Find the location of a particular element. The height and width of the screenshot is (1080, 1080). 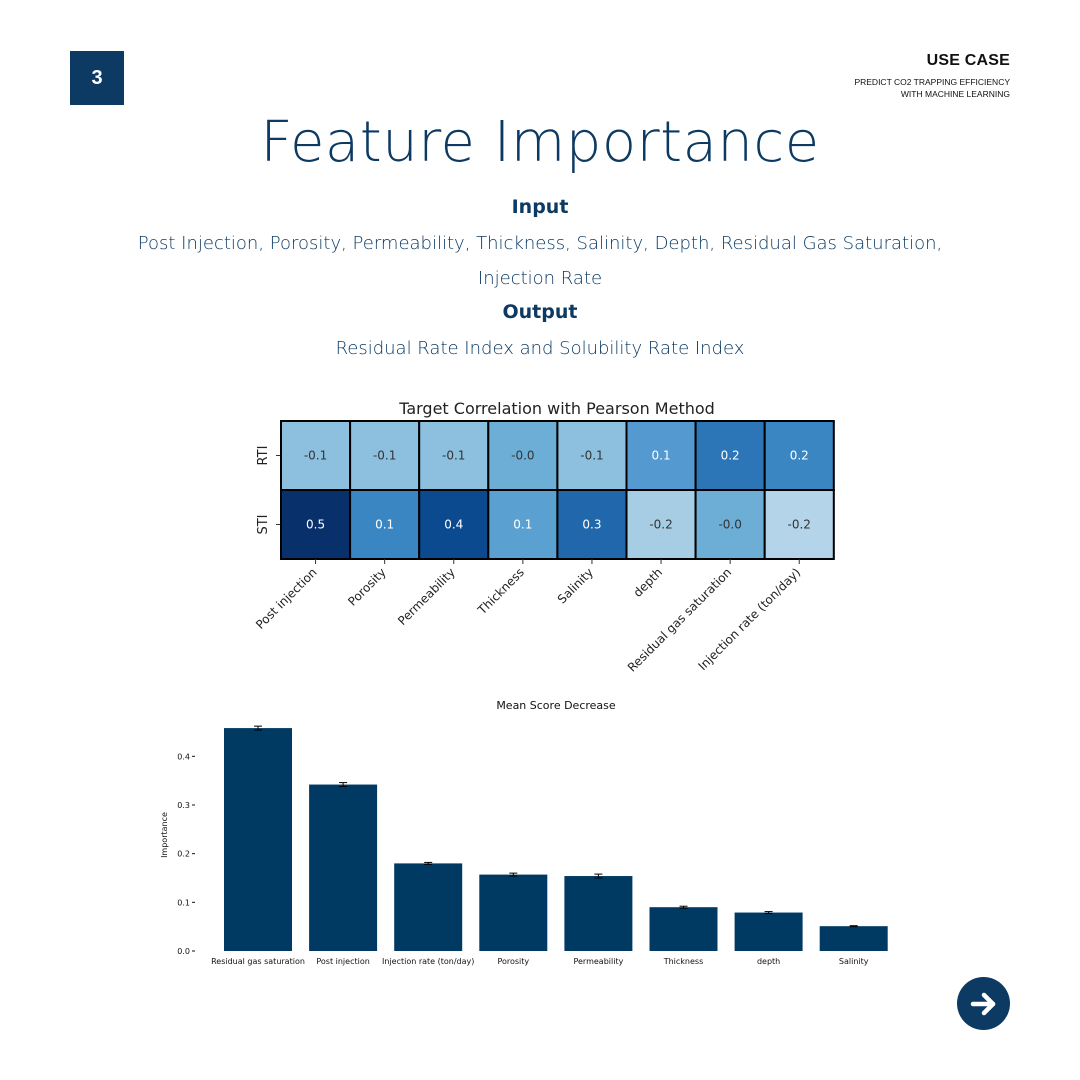

x-tick-label: Thickness is located at coordinates (683, 961).